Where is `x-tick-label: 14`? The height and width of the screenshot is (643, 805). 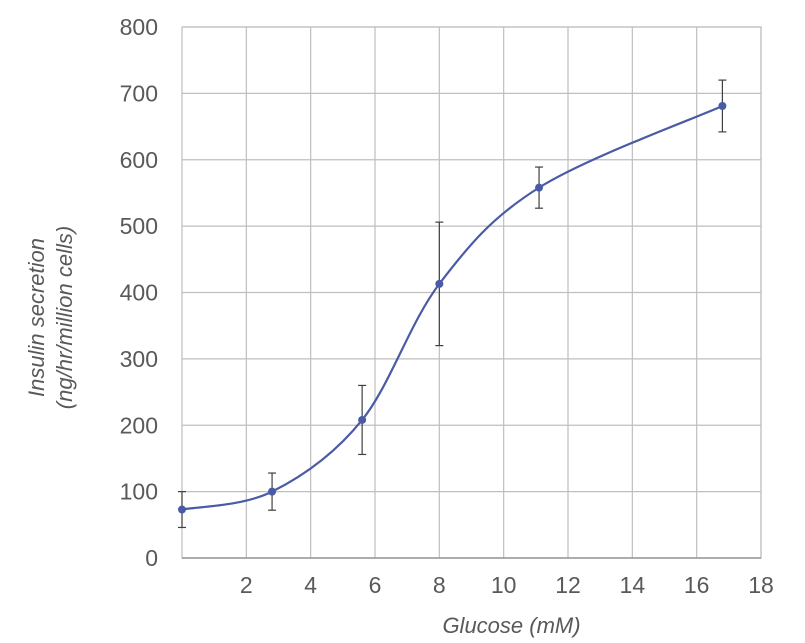 x-tick-label: 14 is located at coordinates (633, 585).